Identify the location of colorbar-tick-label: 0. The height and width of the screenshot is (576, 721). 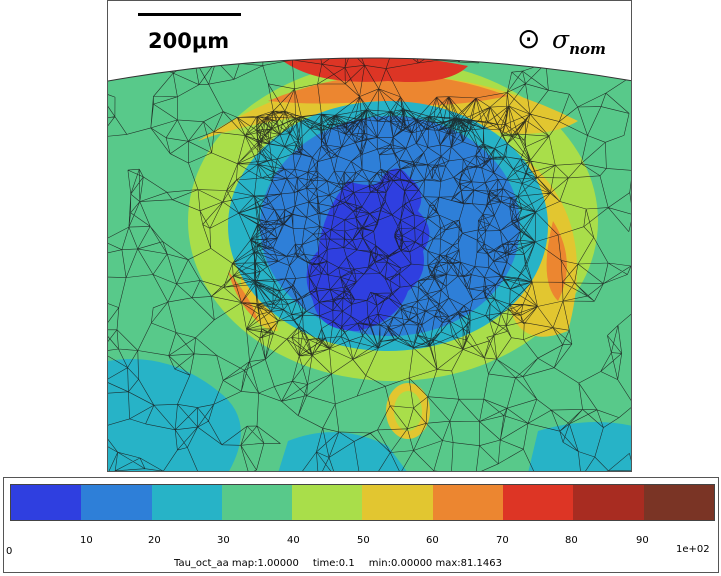
(9, 551).